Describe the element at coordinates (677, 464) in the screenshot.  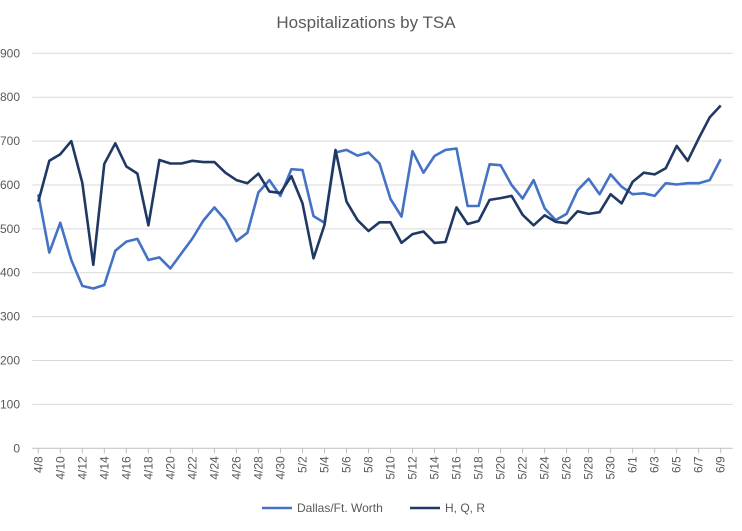
I see `x-tick-label: 6/5` at that location.